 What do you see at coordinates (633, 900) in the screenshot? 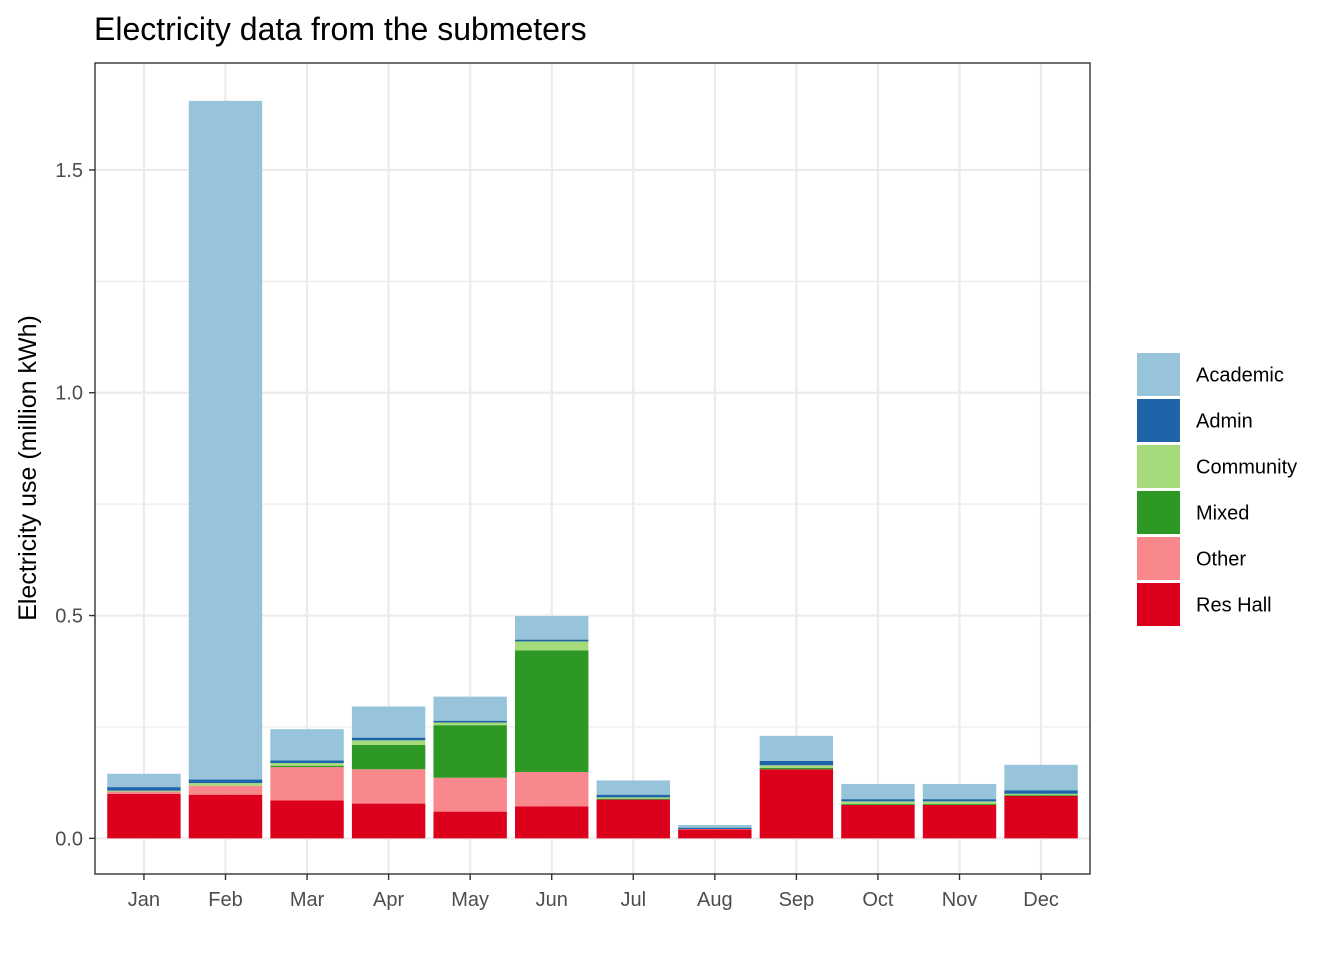
I see `x-tick-label: Jul` at bounding box center [633, 900].